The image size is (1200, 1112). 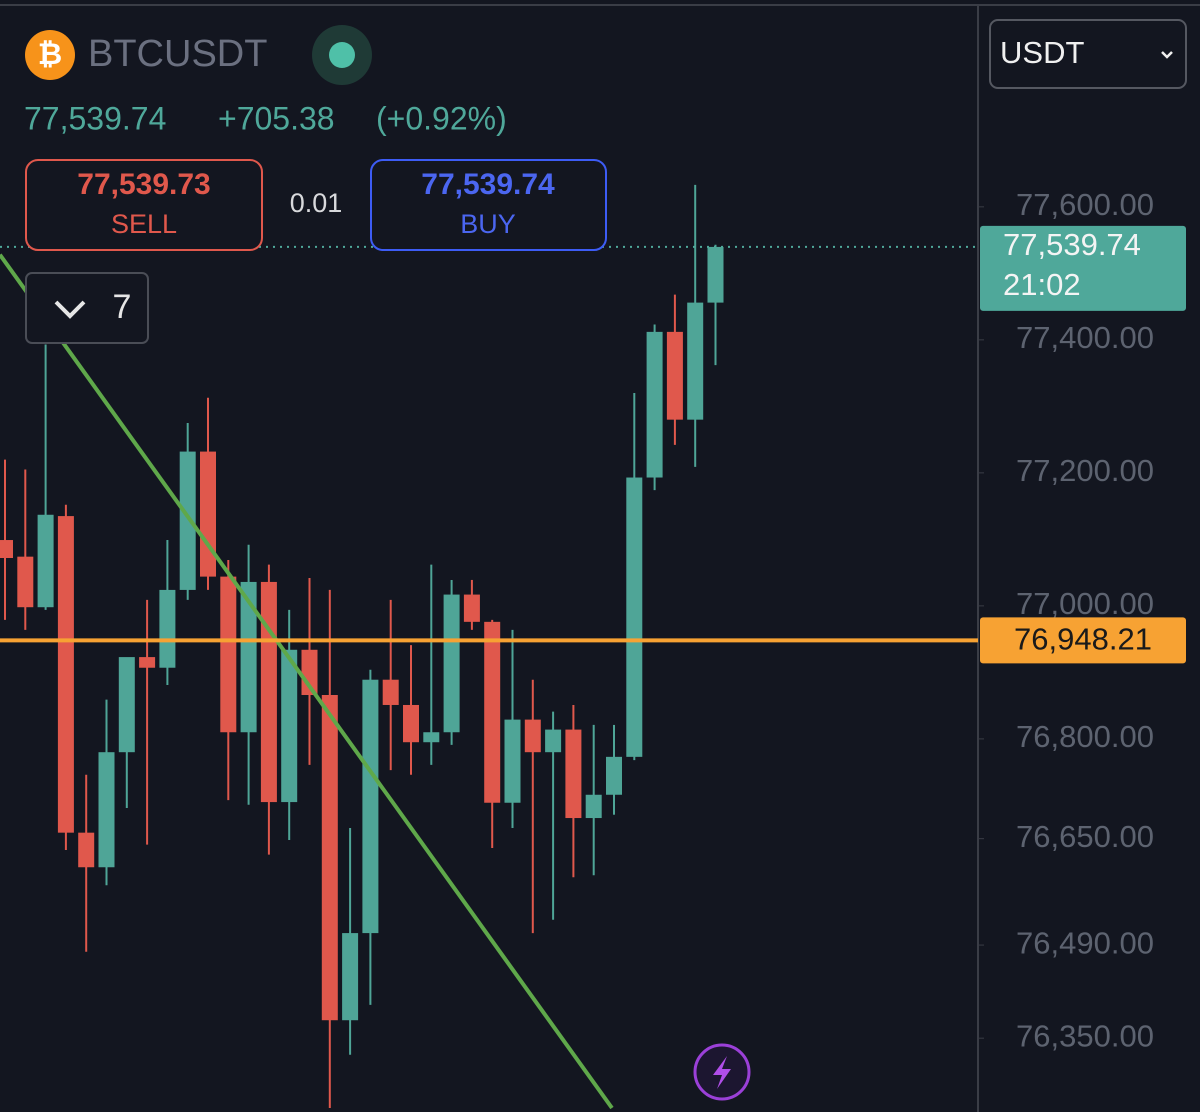 I want to click on price-line-label: 76,948.21, so click(x=1083, y=639).